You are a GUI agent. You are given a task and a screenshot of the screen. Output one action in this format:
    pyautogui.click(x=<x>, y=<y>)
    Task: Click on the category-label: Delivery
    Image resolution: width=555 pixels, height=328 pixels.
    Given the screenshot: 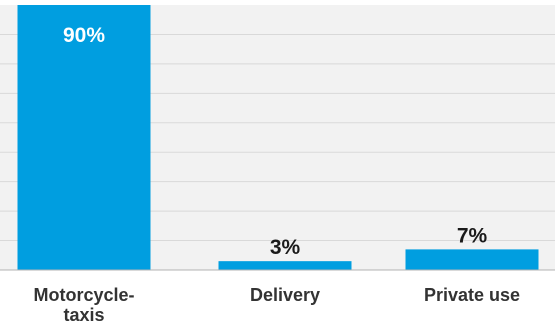 What is the action you would take?
    pyautogui.click(x=285, y=295)
    